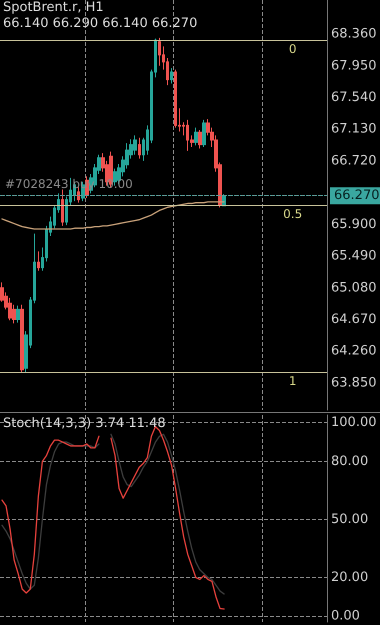 The width and height of the screenshot is (380, 625). I want to click on y-tick-label: 20.00, so click(349, 578).